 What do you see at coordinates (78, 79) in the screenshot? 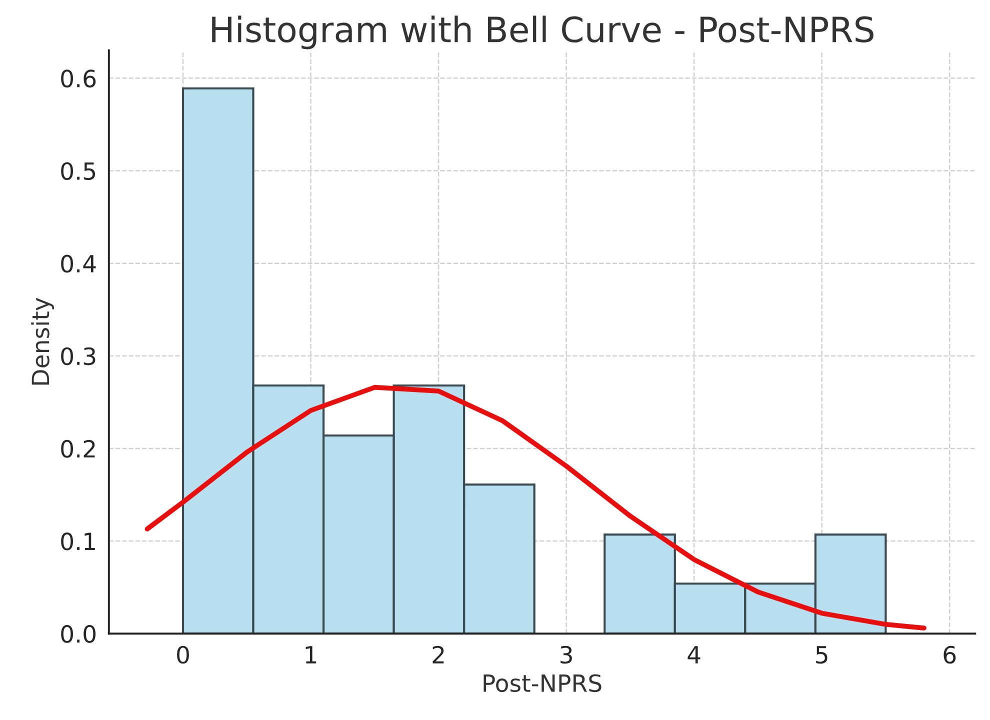
I see `y-tick-label: 0.6` at bounding box center [78, 79].